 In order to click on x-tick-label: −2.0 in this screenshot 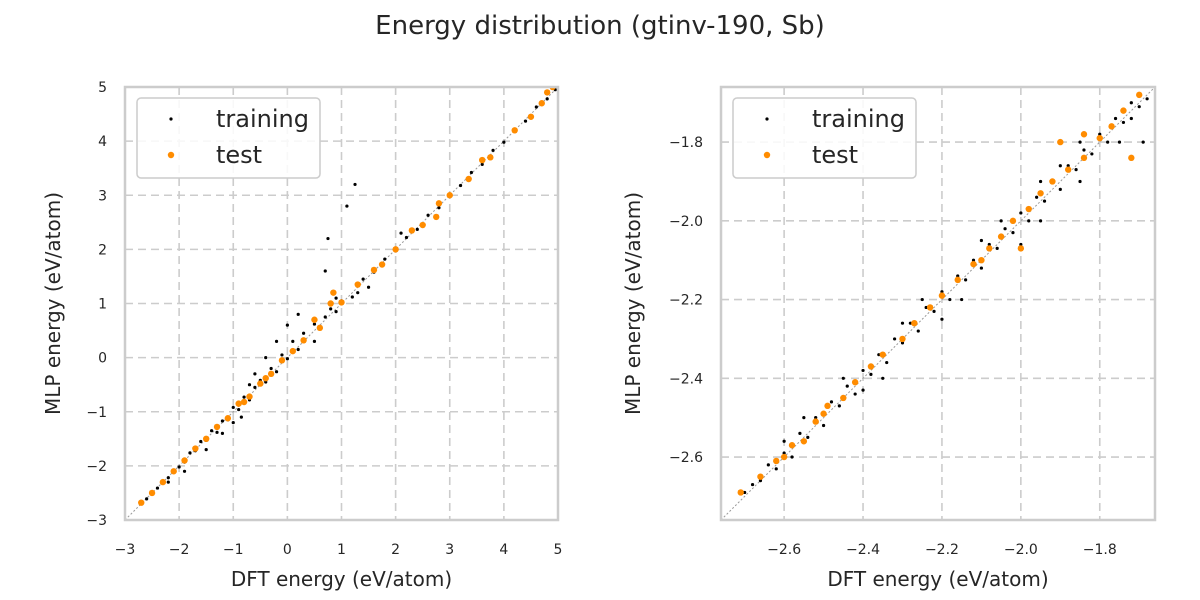, I will do `click(1021, 550)`.